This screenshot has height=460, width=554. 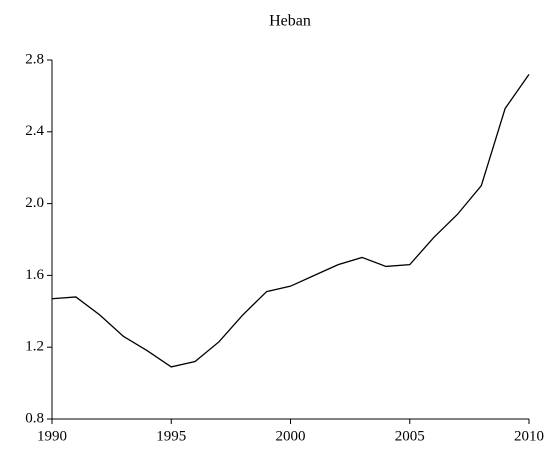 What do you see at coordinates (34, 59) in the screenshot?
I see `y-tick-label: 2.8` at bounding box center [34, 59].